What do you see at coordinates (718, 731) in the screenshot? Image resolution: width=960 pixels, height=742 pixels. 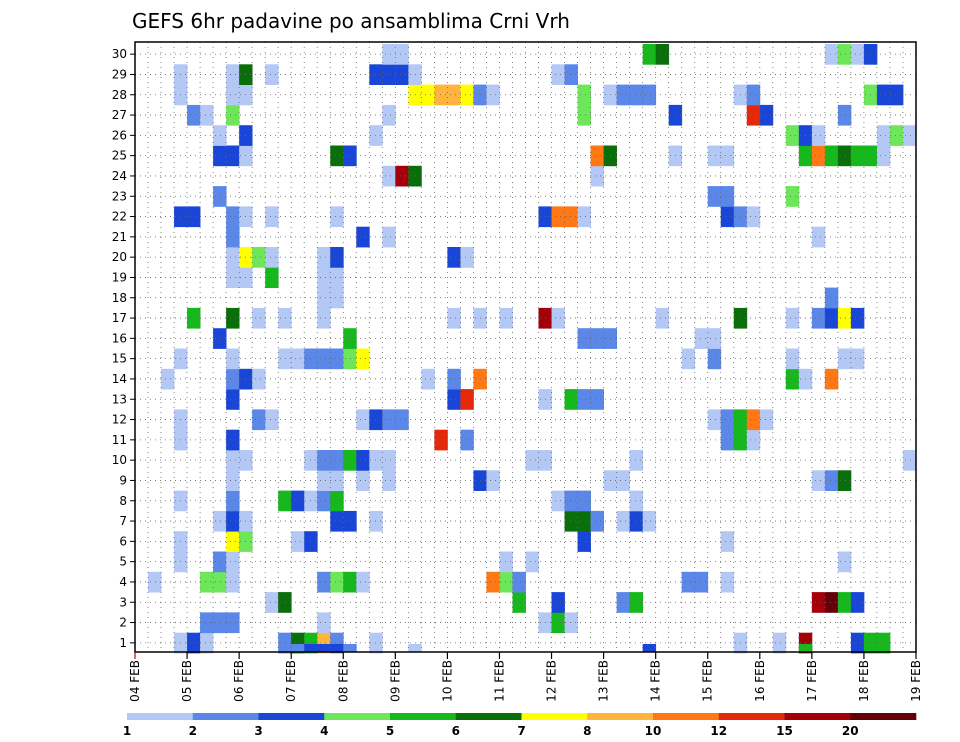 I see `legend-tick-label: 12` at bounding box center [718, 731].